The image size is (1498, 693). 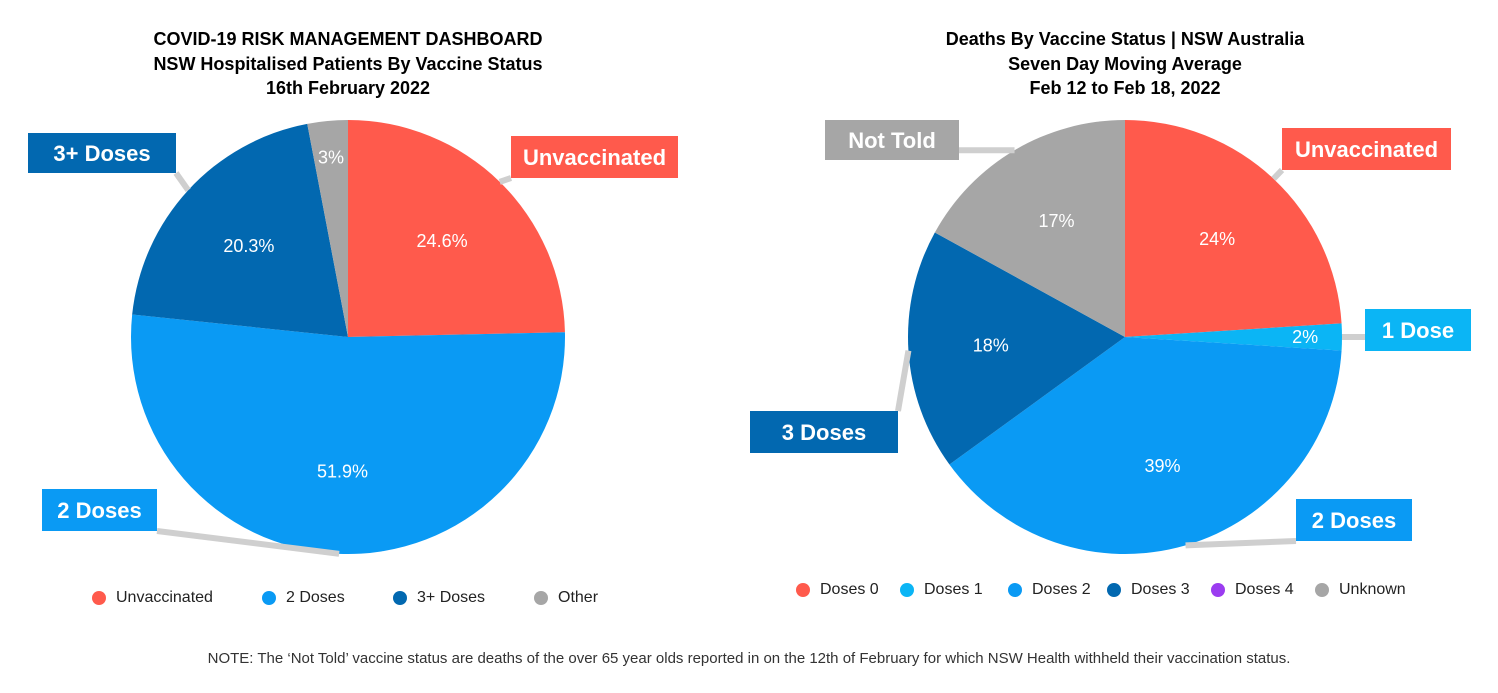 I want to click on legend-item-unvaccinated: Unvaccinated, so click(x=152, y=598).